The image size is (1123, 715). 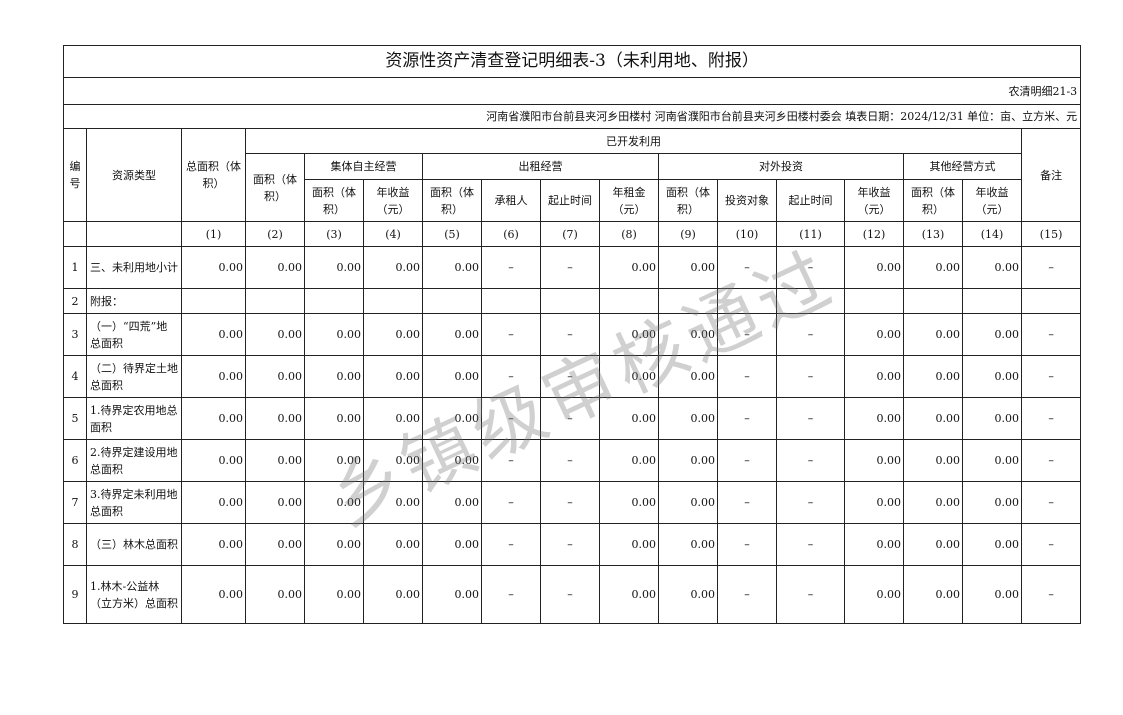 I want to click on header-oth-area: 面积（体积）, so click(x=933, y=200).